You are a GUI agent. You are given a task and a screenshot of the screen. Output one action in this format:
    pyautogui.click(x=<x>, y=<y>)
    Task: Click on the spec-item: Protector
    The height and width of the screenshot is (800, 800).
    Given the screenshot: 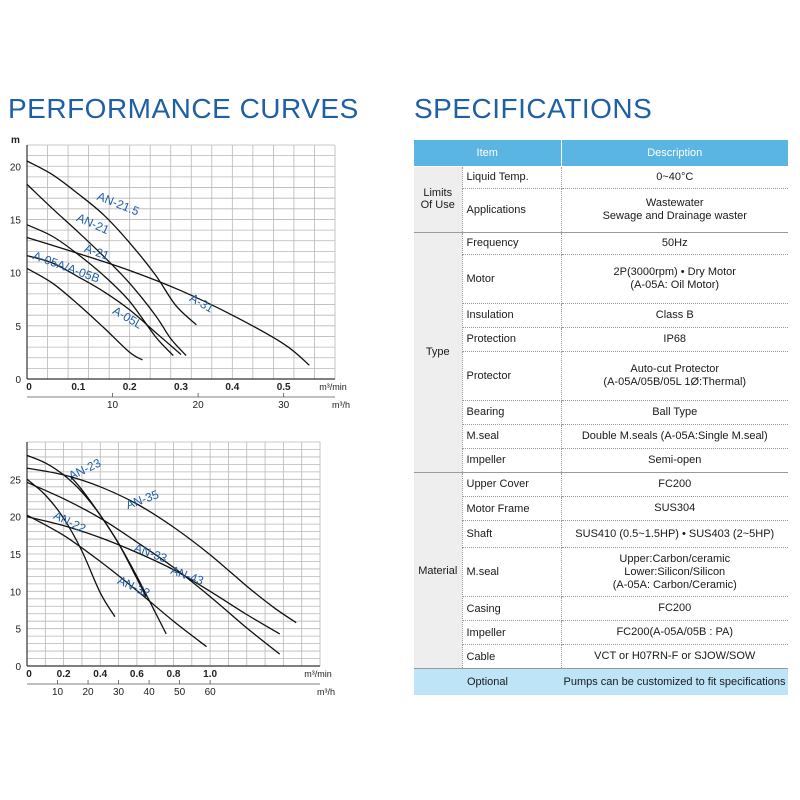 What is the action you would take?
    pyautogui.click(x=512, y=376)
    